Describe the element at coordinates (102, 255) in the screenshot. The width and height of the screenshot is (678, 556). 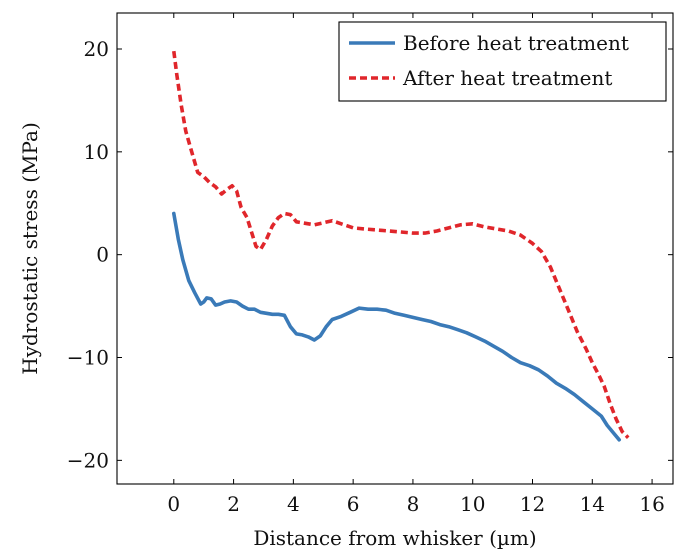
I see `y-tick-label: 0` at that location.